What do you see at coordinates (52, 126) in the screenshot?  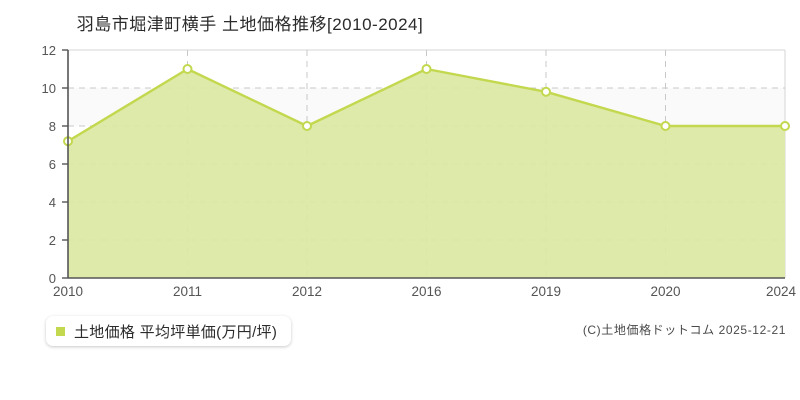 I see `y-tick-label: 8` at bounding box center [52, 126].